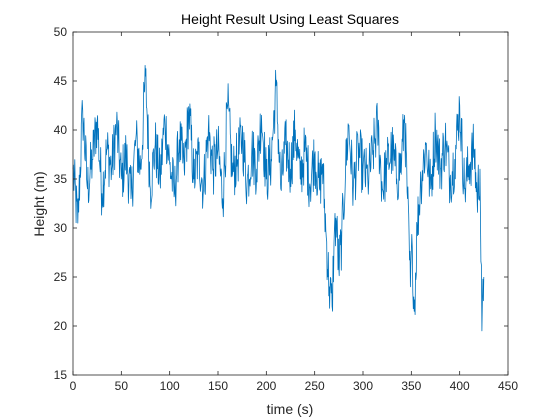 This screenshot has height=420, width=560. I want to click on x-tick-label: 450, so click(508, 386).